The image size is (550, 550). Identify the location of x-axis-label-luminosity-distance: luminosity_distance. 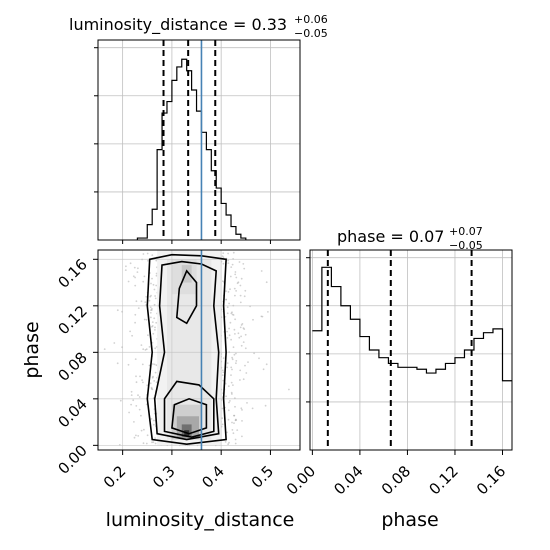
(200, 520).